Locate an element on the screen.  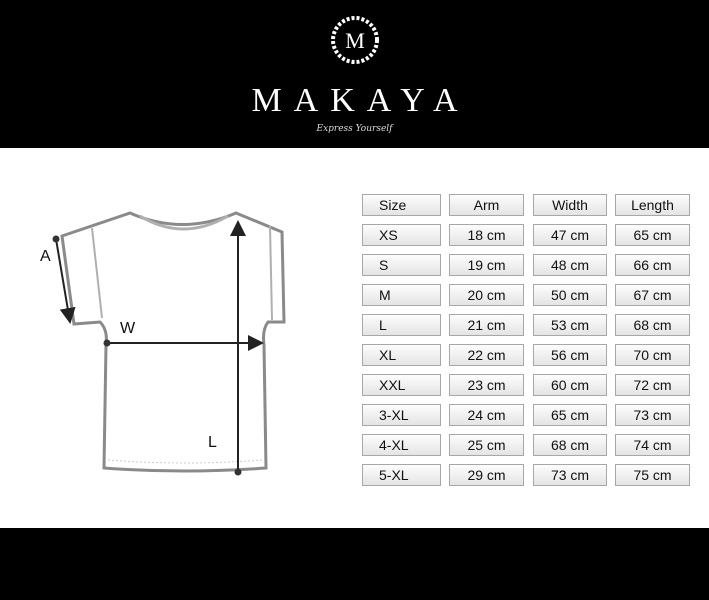
table-cell: 5-XL is located at coordinates (401, 475).